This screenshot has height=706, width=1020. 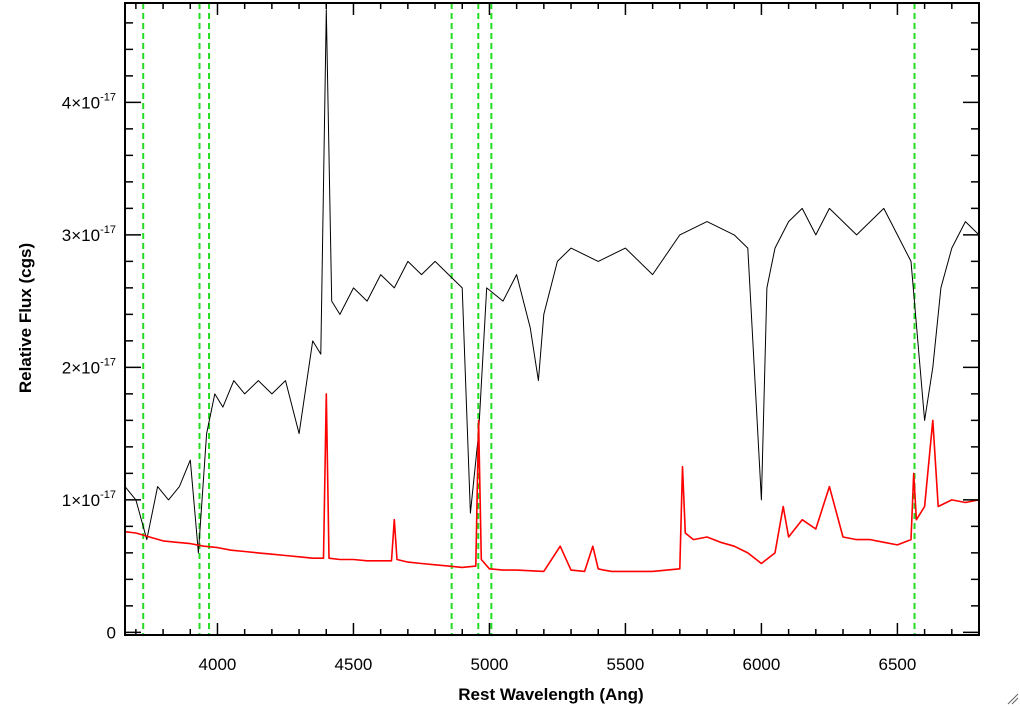 I want to click on y-tick-exponent-3: -17, so click(x=108, y=230).